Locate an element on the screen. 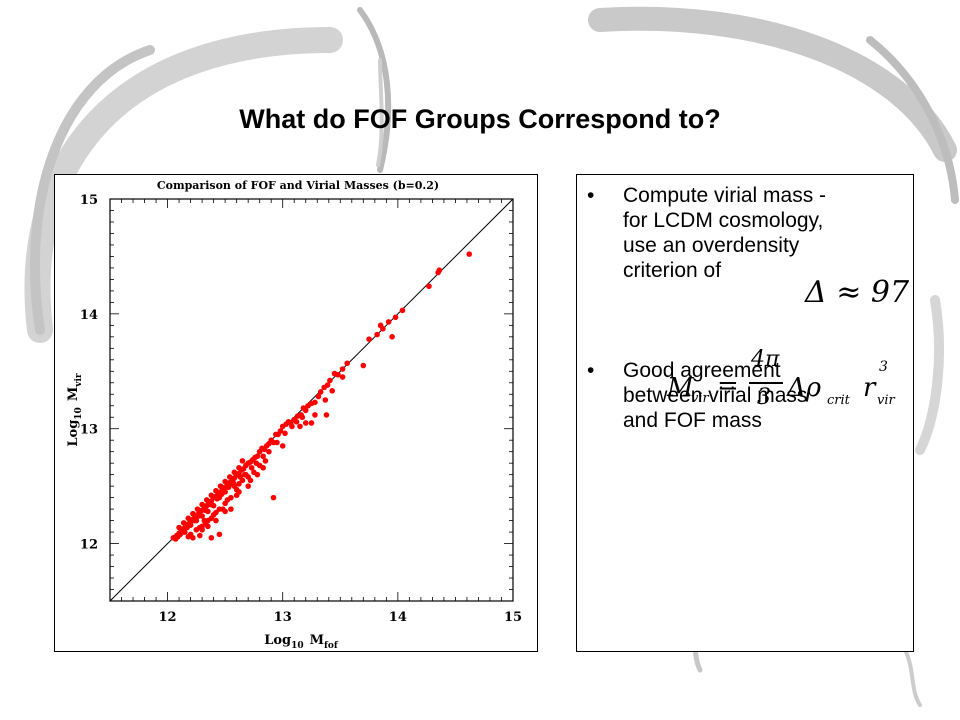  eq-r: r is located at coordinates (869, 388).